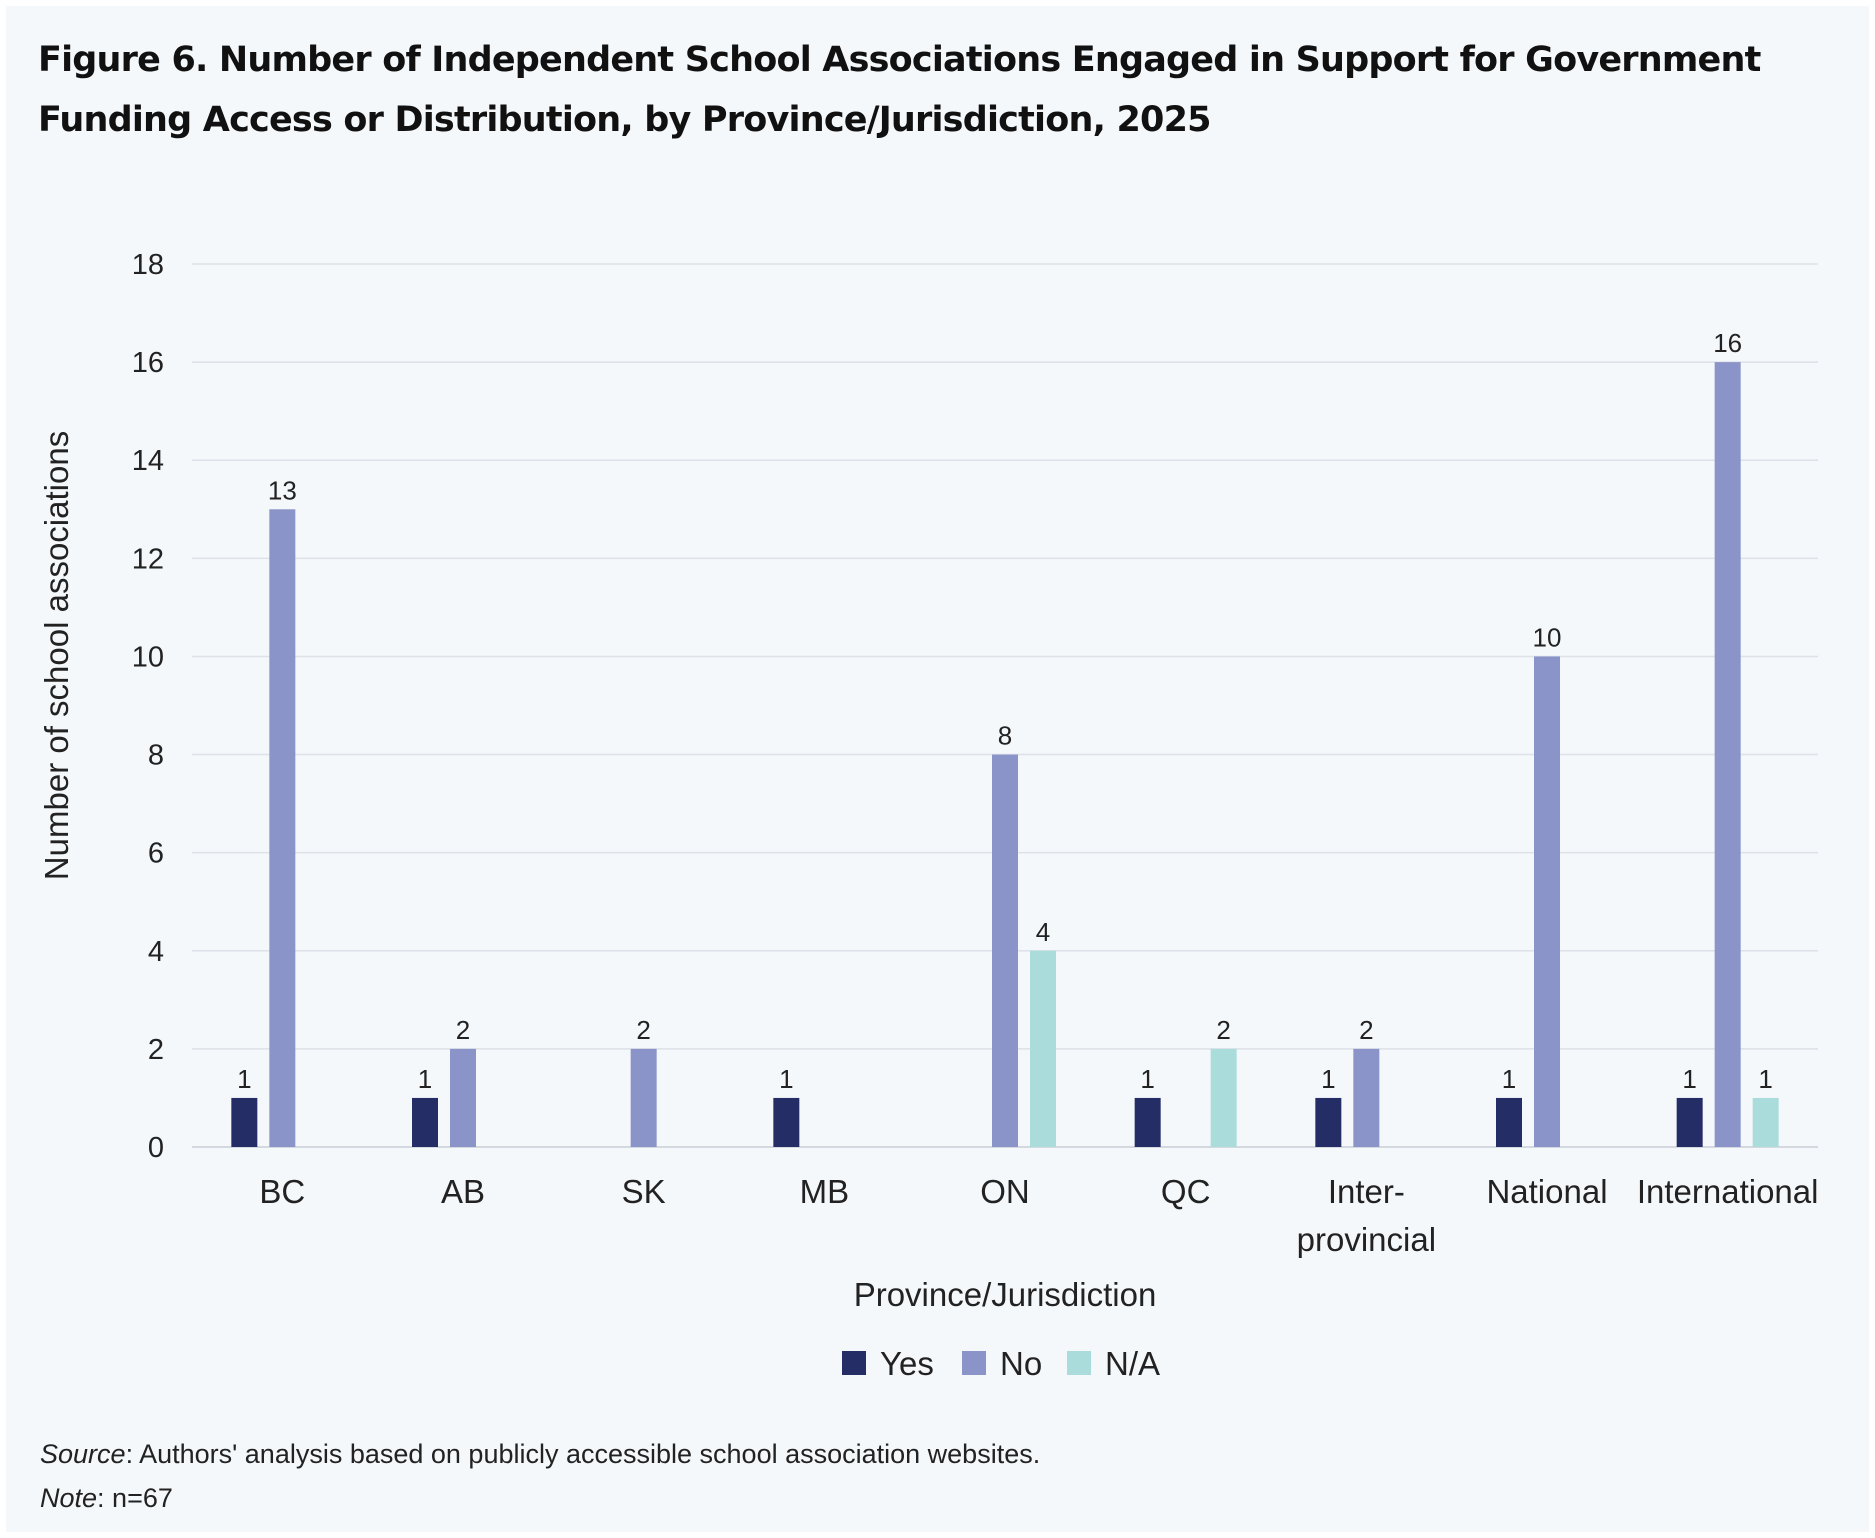 The width and height of the screenshot is (1875, 1538). Describe the element at coordinates (148, 461) in the screenshot. I see `y-tick-label: 14` at that location.